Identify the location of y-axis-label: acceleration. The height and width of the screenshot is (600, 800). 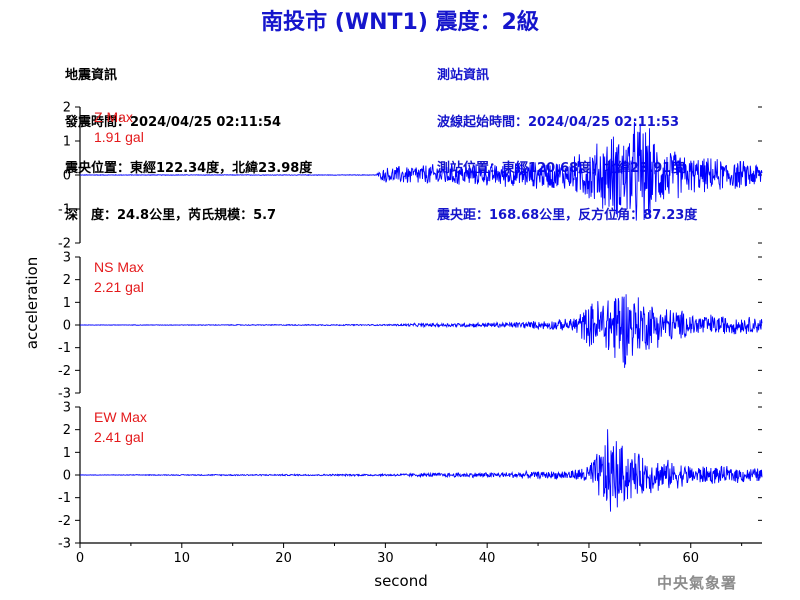
(32, 303).